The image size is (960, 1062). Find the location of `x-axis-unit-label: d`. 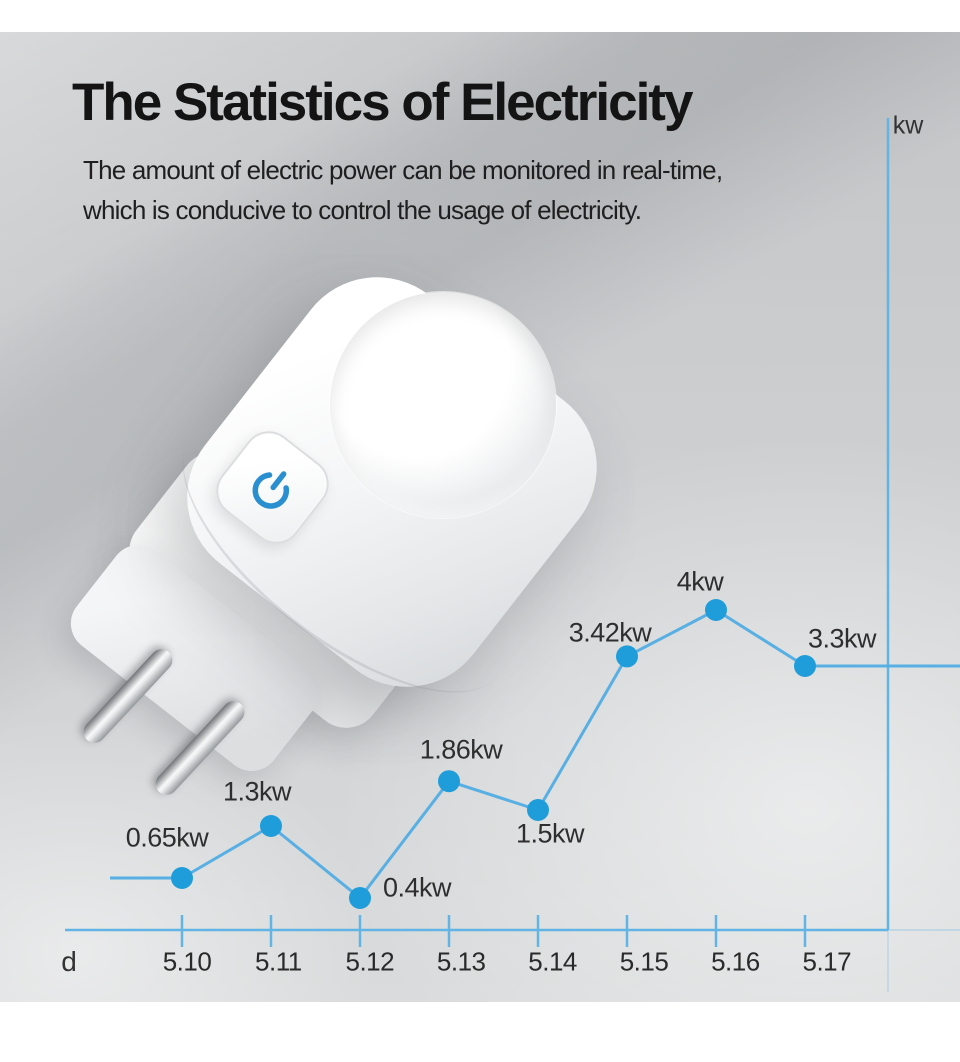

x-axis-unit-label: d is located at coordinates (69, 961).